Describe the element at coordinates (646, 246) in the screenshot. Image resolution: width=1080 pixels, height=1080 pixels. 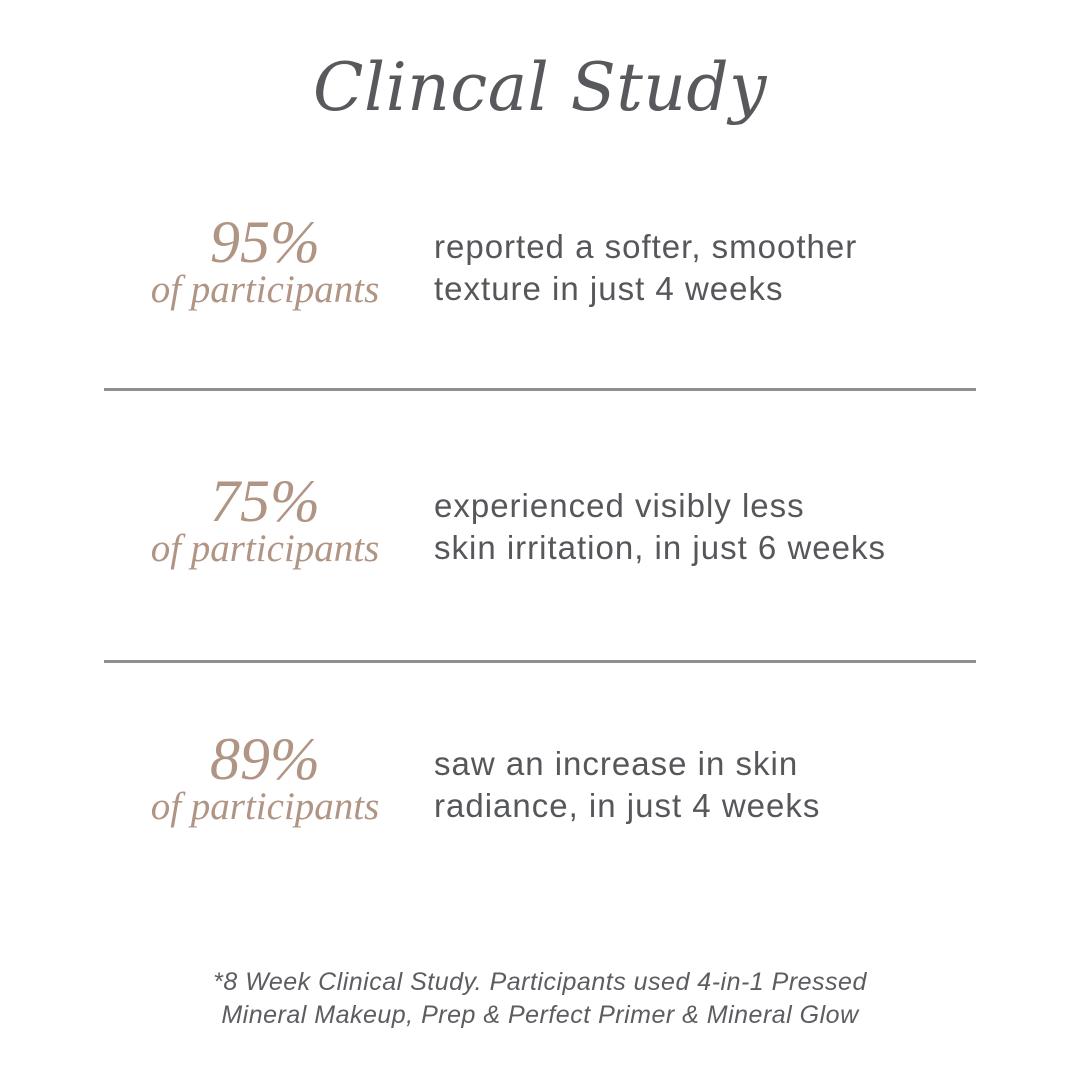
I see `stat-description-line: reported a softer, smoother` at that location.